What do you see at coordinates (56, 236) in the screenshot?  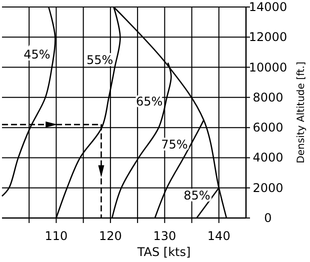 I see `x-tick-label: 110` at bounding box center [56, 236].